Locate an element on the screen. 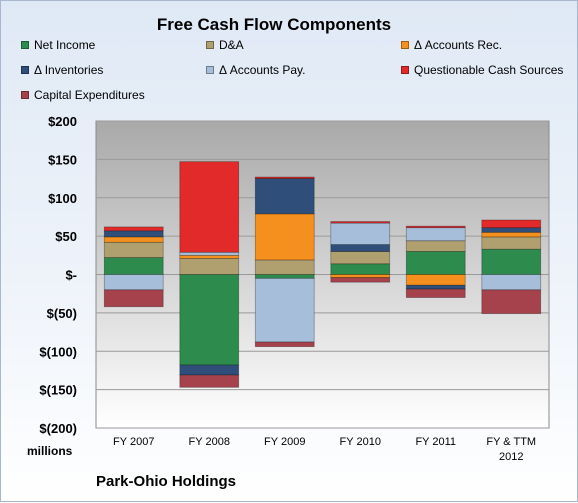 The height and width of the screenshot is (503, 578). legend-label: Questionable Cash Sources is located at coordinates (489, 70).